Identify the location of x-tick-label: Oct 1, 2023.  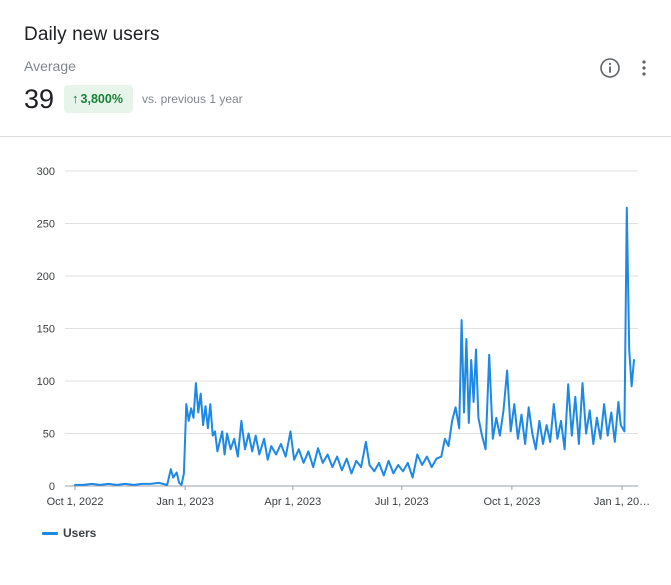
(511, 502).